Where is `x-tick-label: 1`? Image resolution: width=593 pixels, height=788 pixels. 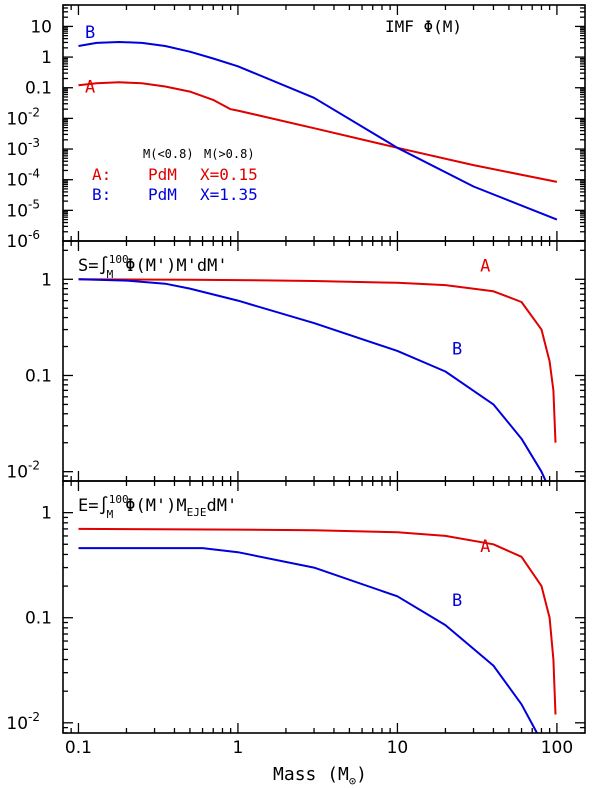 x-tick-label: 1 is located at coordinates (238, 748).